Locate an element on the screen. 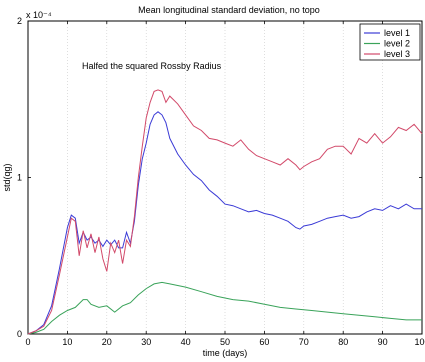  y-axis-exponent: x 10⁻⁴ is located at coordinates (39, 15).